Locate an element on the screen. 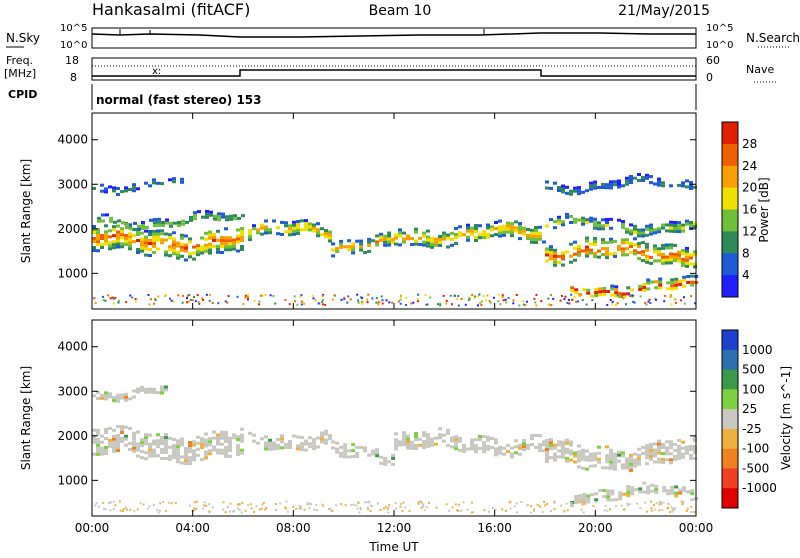 The width and height of the screenshot is (800, 558). velocity-y-tick-label: 3000 is located at coordinates (72, 391).